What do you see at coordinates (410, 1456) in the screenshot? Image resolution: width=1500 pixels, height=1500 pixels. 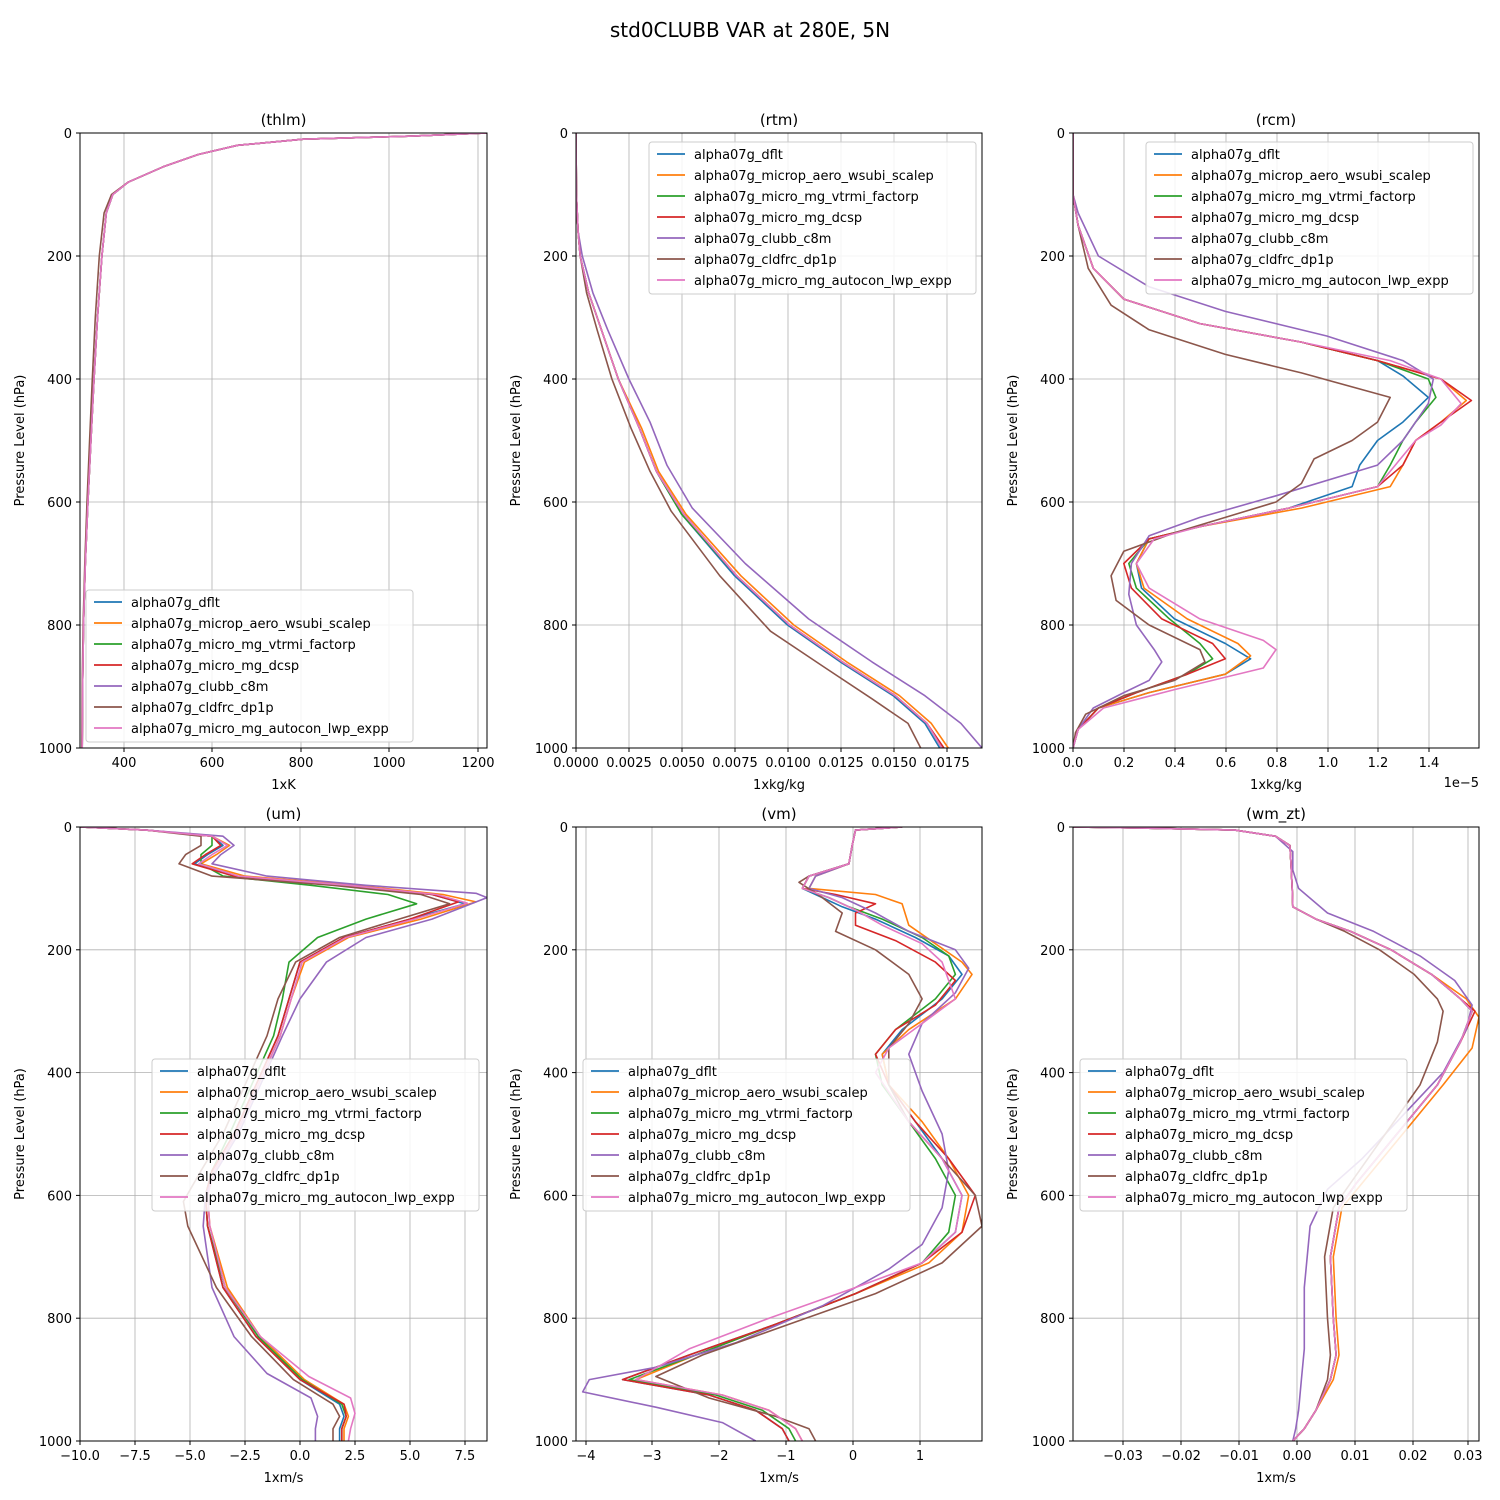 I see `x-tick-label: 5.0` at bounding box center [410, 1456].